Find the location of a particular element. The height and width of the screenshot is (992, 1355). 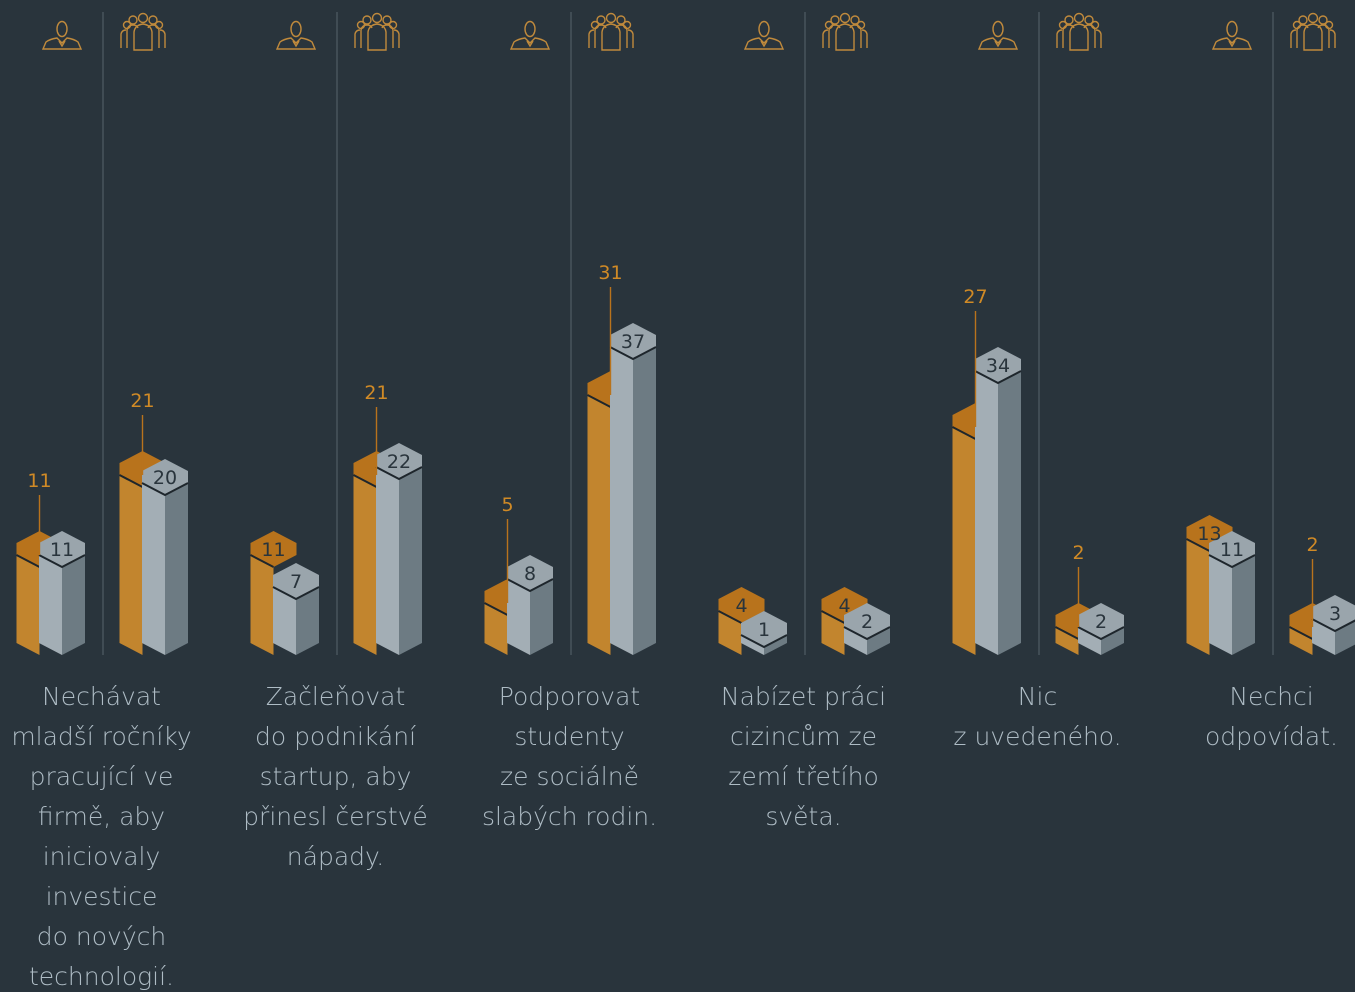

data-label: 37 is located at coordinates (633, 342).